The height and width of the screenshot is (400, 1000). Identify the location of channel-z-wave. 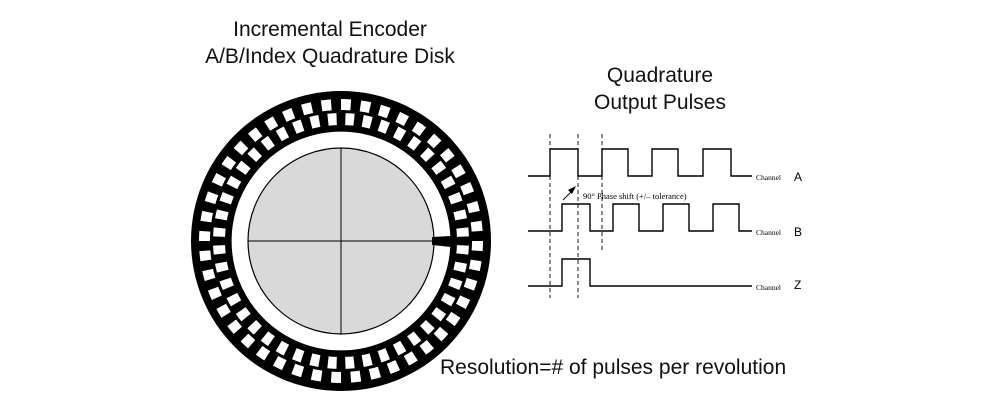
(640, 272).